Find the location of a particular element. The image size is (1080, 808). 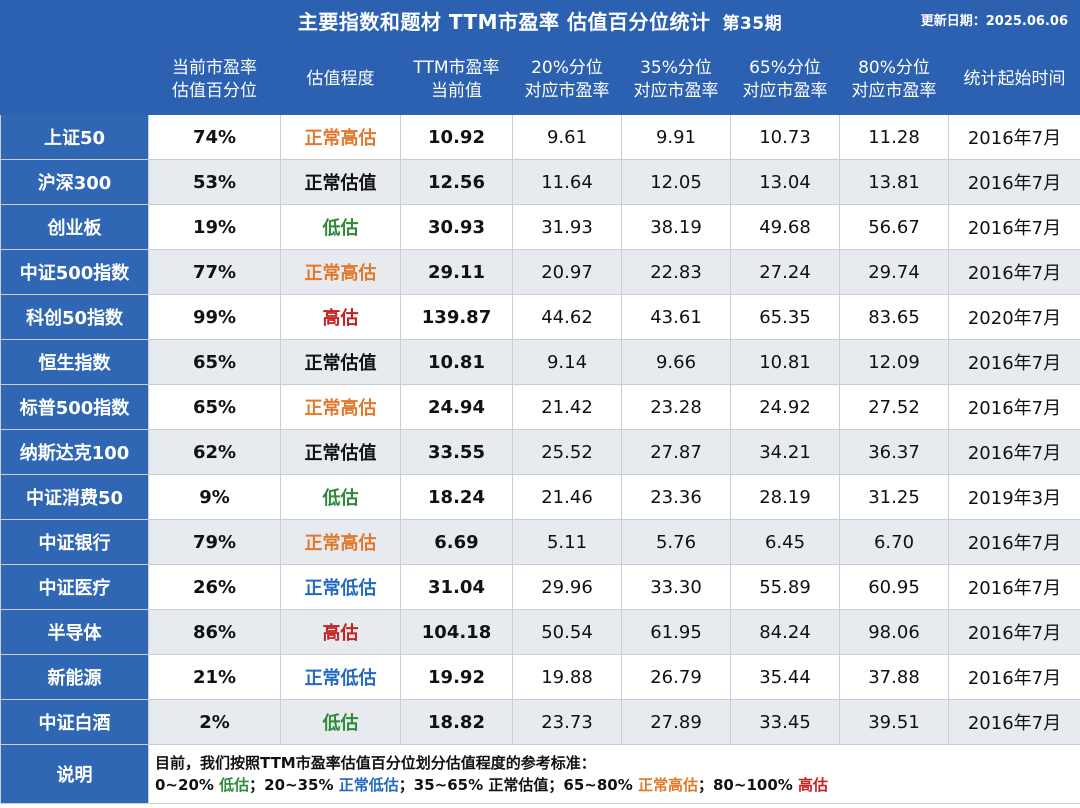

column-header-line: 35%分位 is located at coordinates (676, 67).